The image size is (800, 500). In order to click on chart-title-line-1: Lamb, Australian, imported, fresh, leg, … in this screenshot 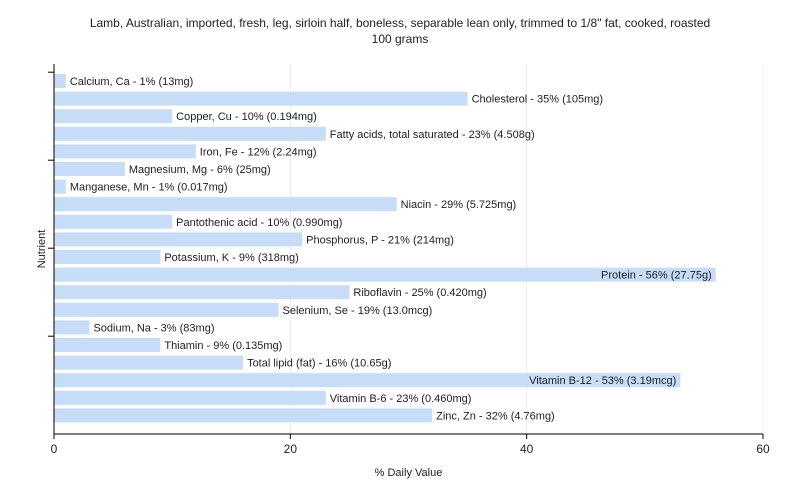, I will do `click(400, 23)`.